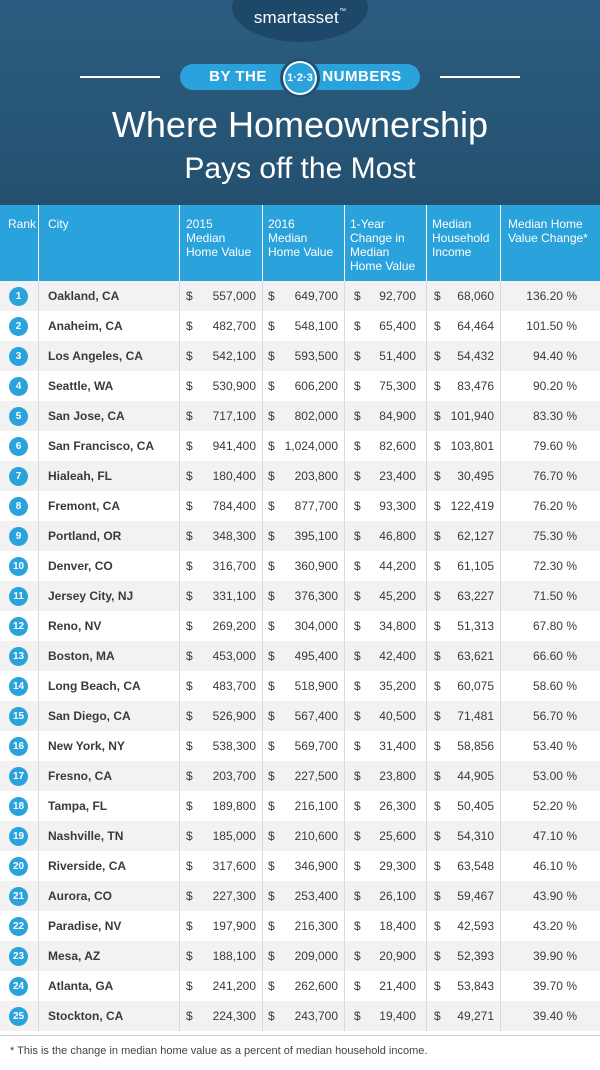  Describe the element at coordinates (554, 566) in the screenshot. I see `value-pct: 72.30 %` at that location.